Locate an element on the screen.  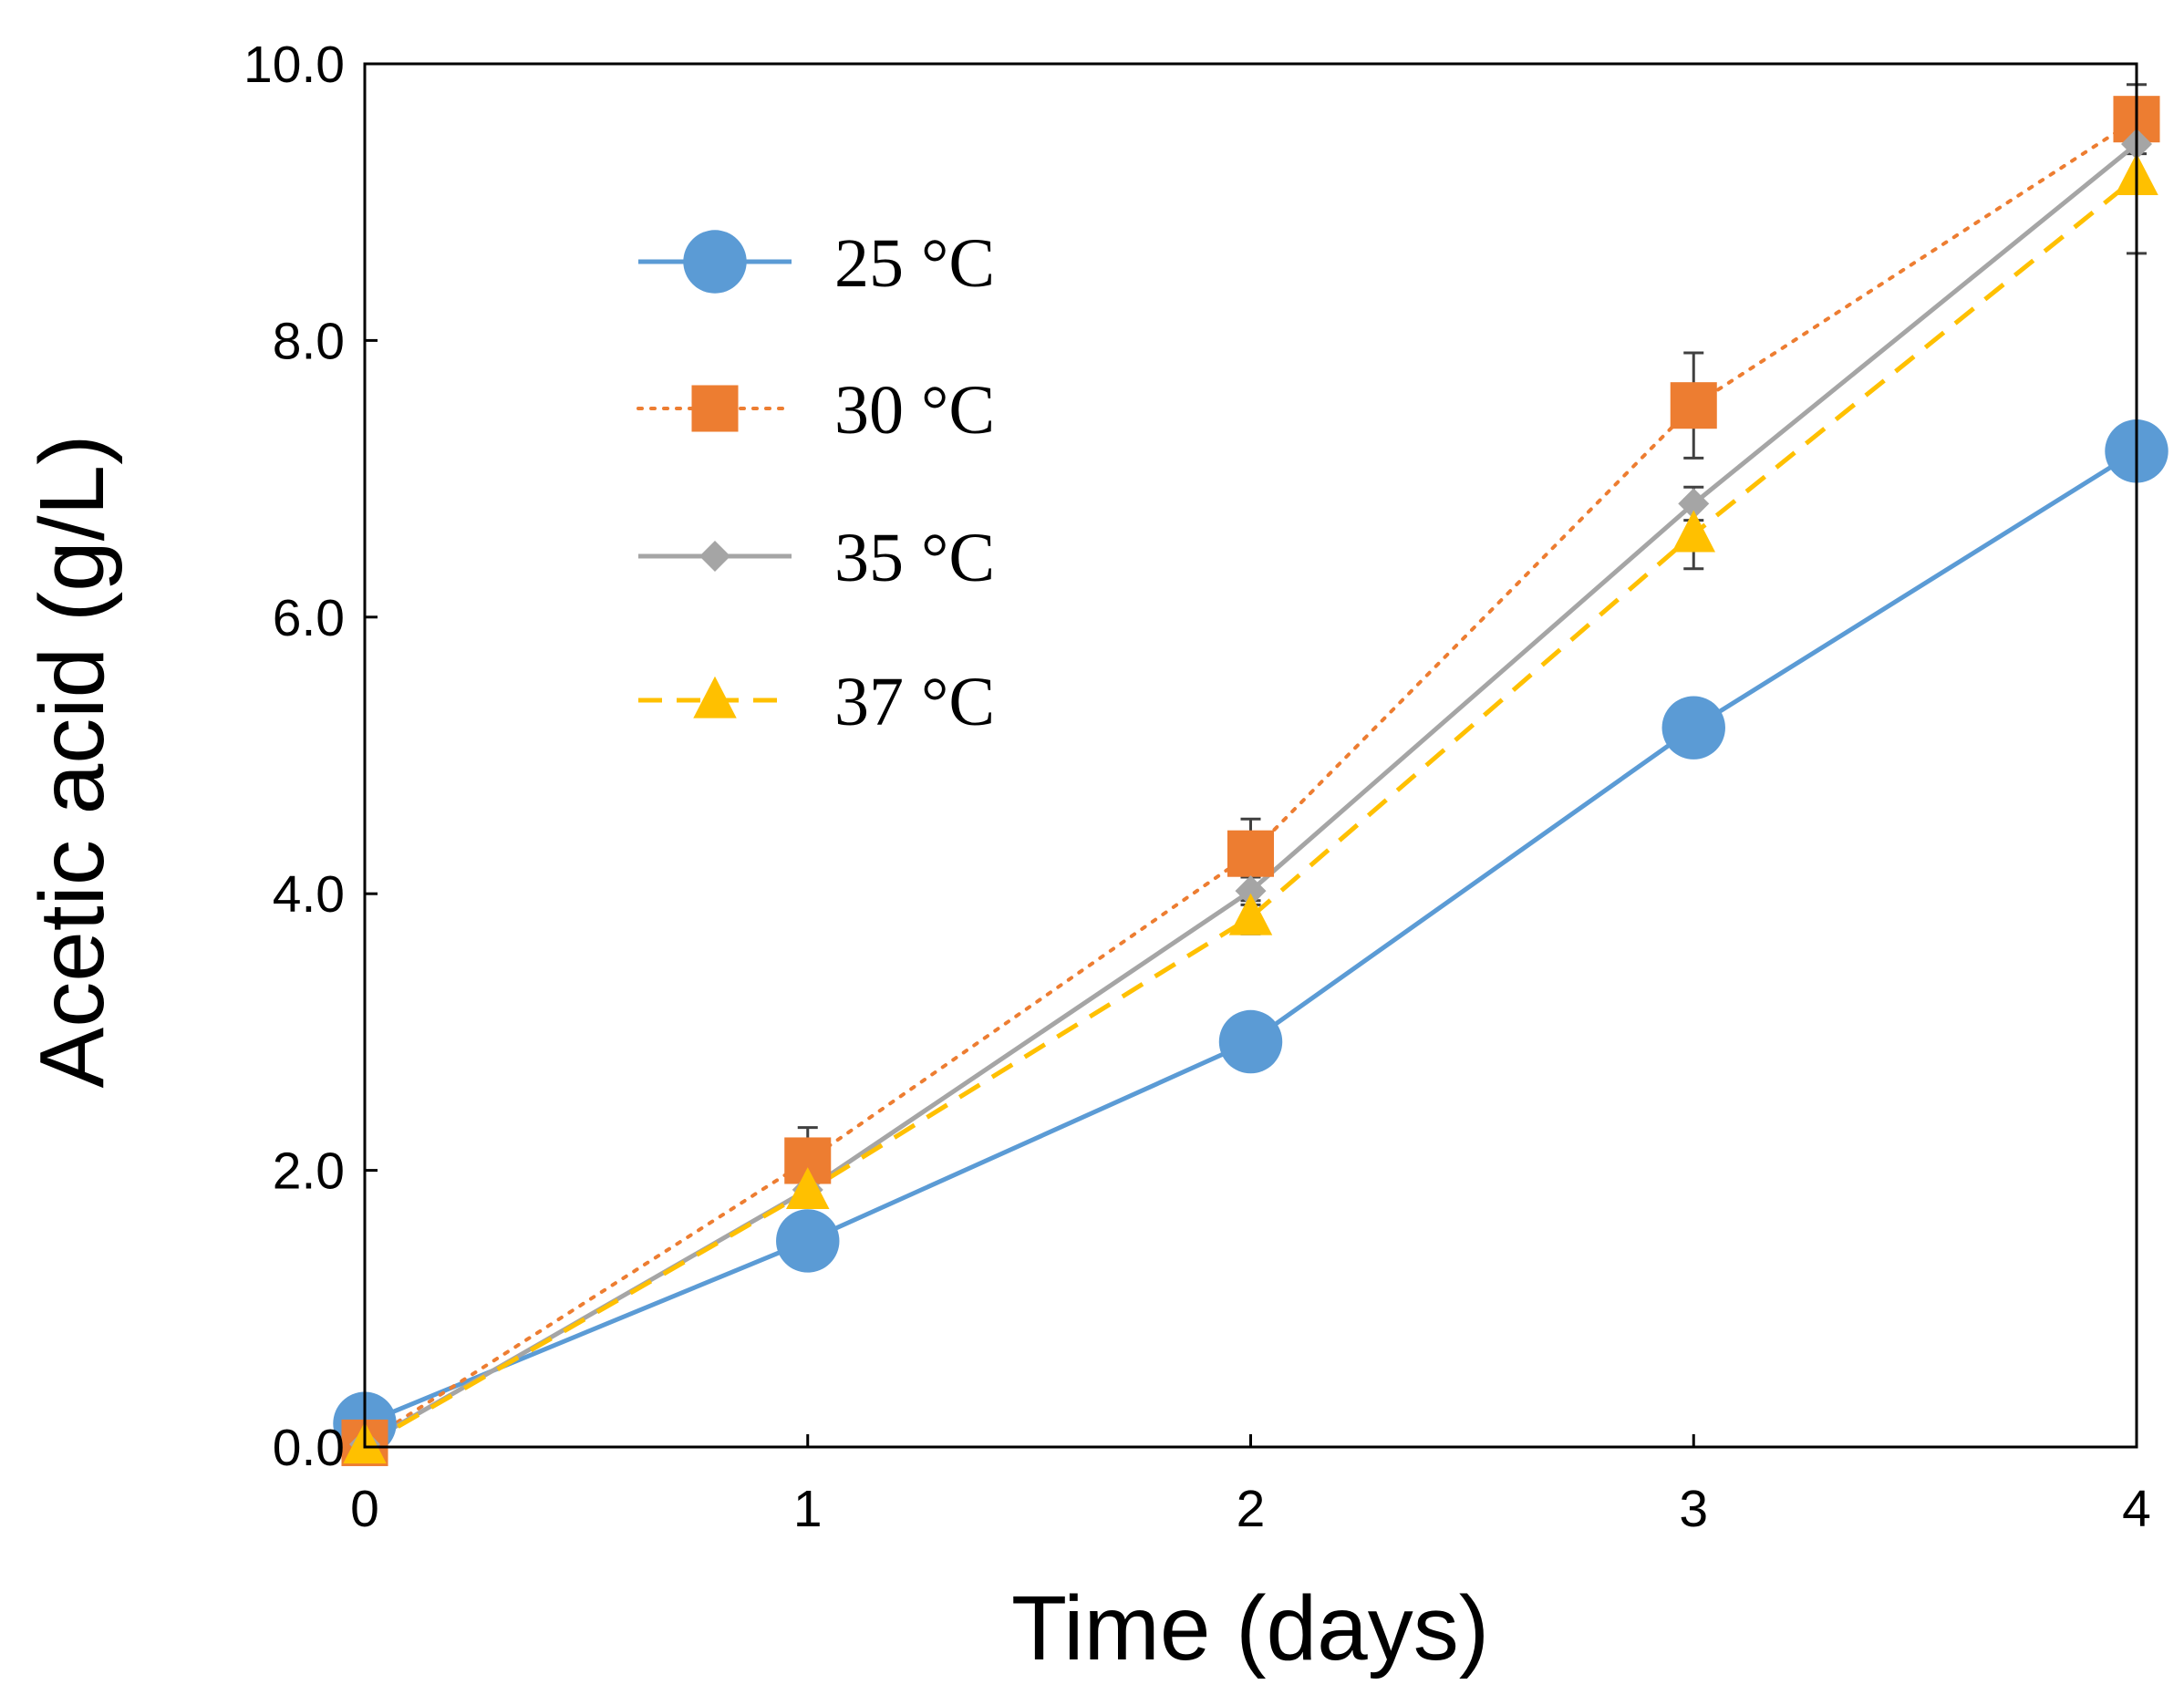
y-tick-label: 10.0 is located at coordinates (294, 65).